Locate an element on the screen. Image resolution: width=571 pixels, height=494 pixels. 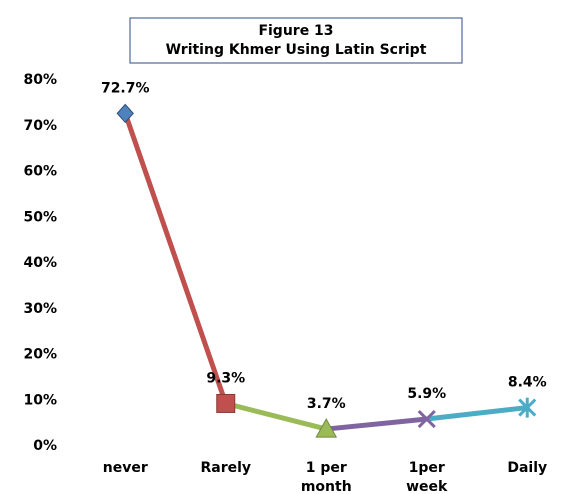
x-tick-label: 1per is located at coordinates (427, 468).